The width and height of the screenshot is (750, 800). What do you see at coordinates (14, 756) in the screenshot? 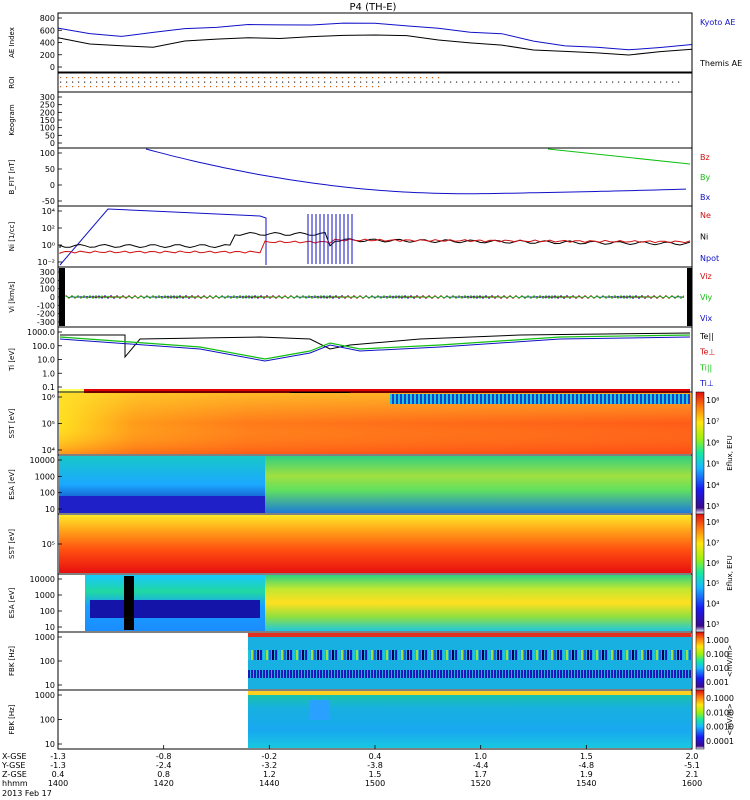
I see `x-row-label: X-GSE` at bounding box center [14, 756].